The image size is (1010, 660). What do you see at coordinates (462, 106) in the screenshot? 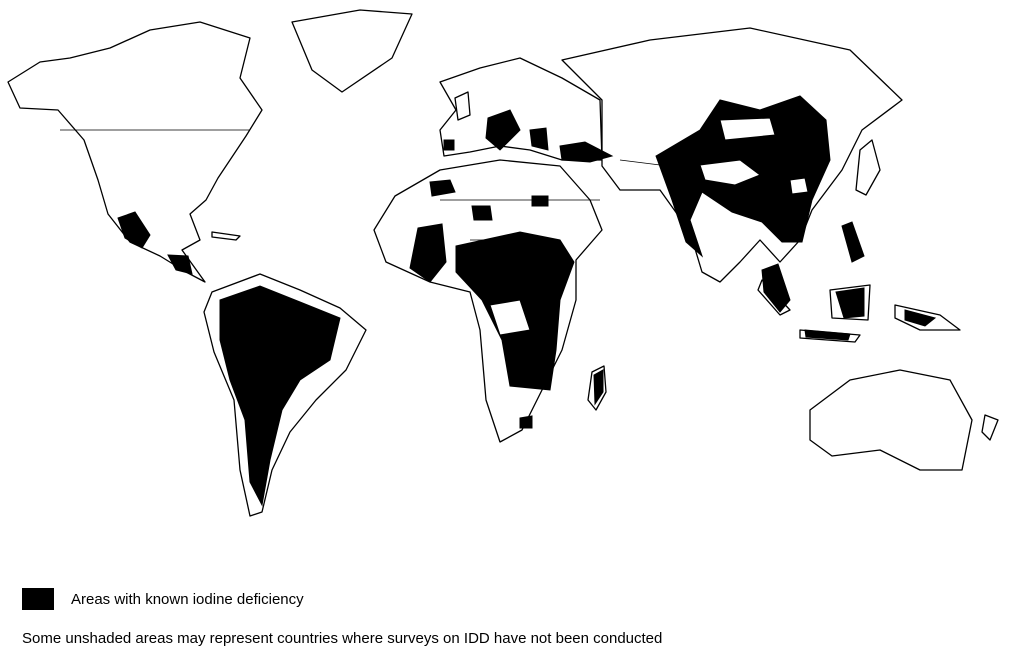
I see `uk` at bounding box center [462, 106].